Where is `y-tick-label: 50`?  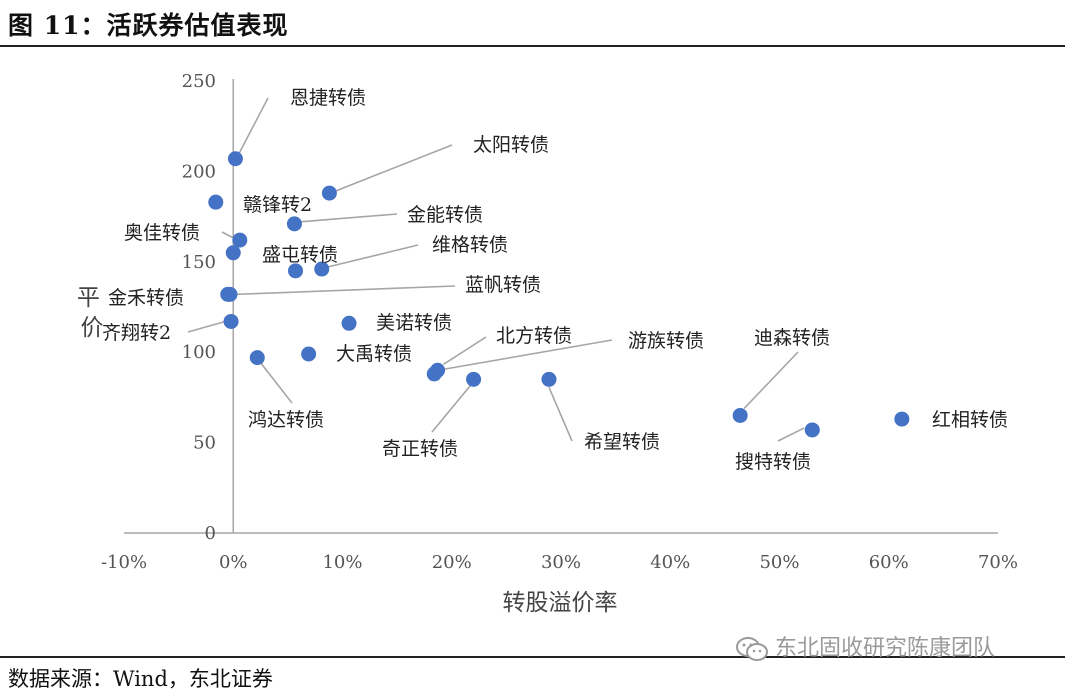 y-tick-label: 50 is located at coordinates (204, 443).